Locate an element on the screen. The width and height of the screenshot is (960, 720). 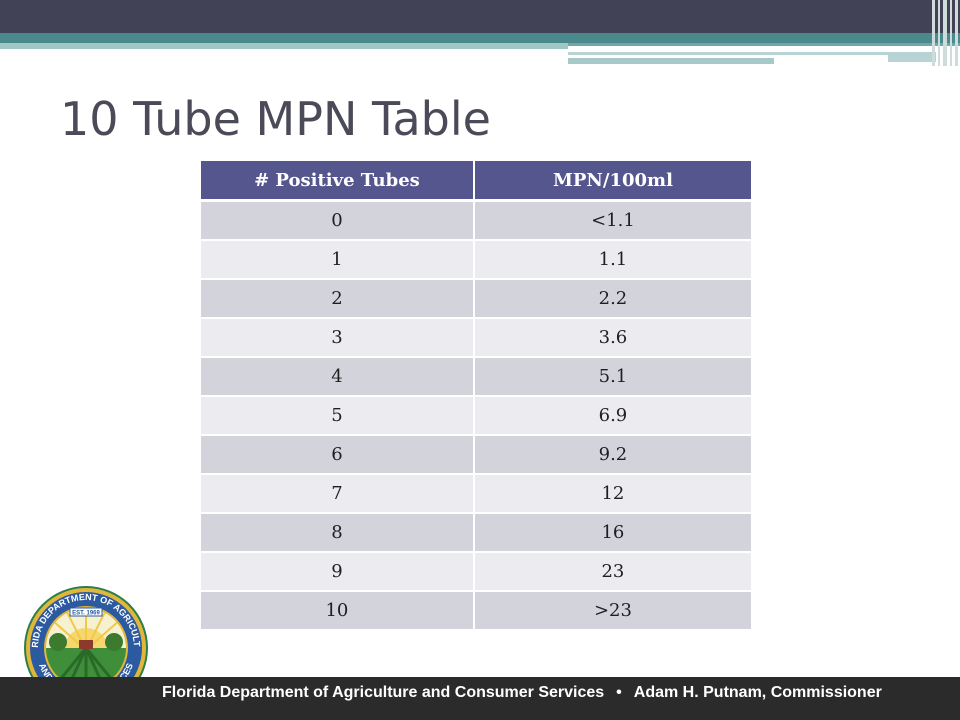
positive-tubes-cell: 0 is located at coordinates (338, 220).